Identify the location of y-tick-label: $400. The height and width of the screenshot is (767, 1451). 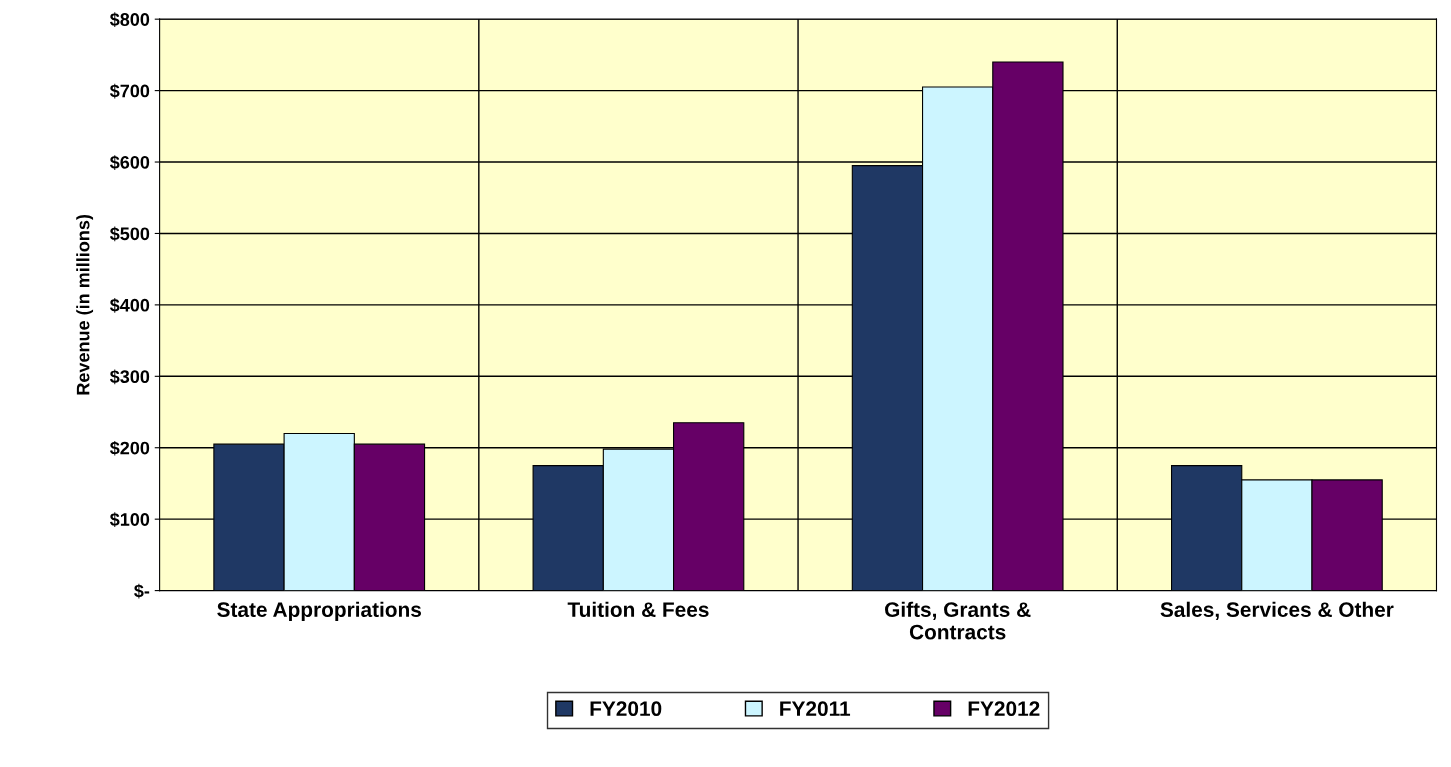
(129, 305).